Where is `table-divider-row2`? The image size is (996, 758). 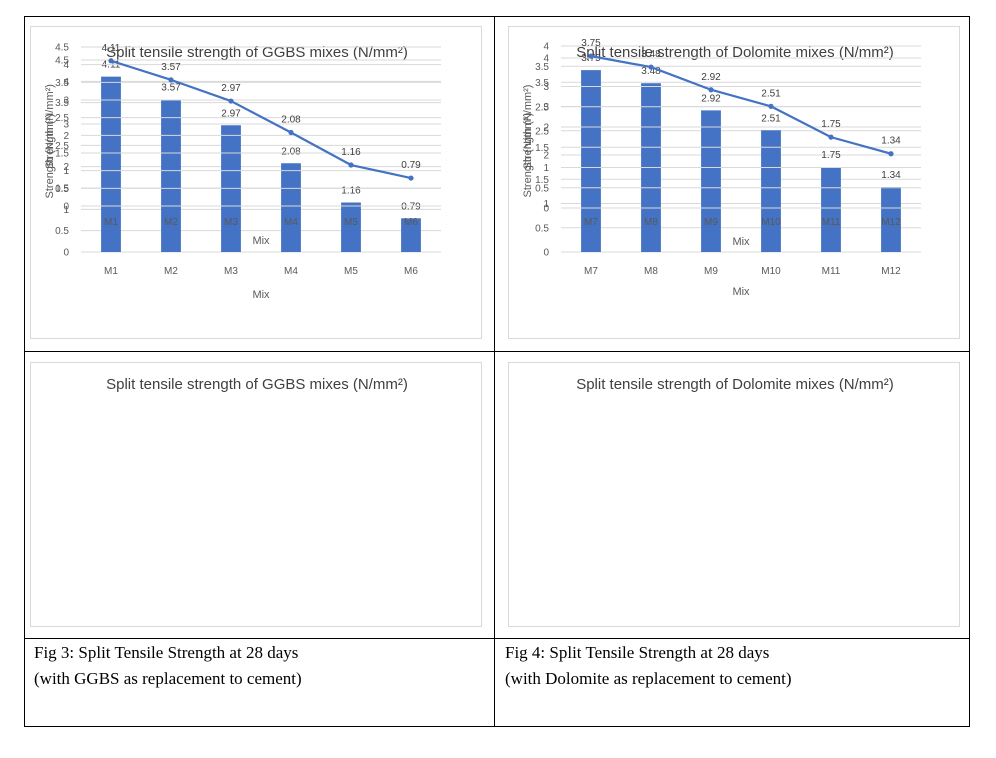 table-divider-row2 is located at coordinates (497, 638).